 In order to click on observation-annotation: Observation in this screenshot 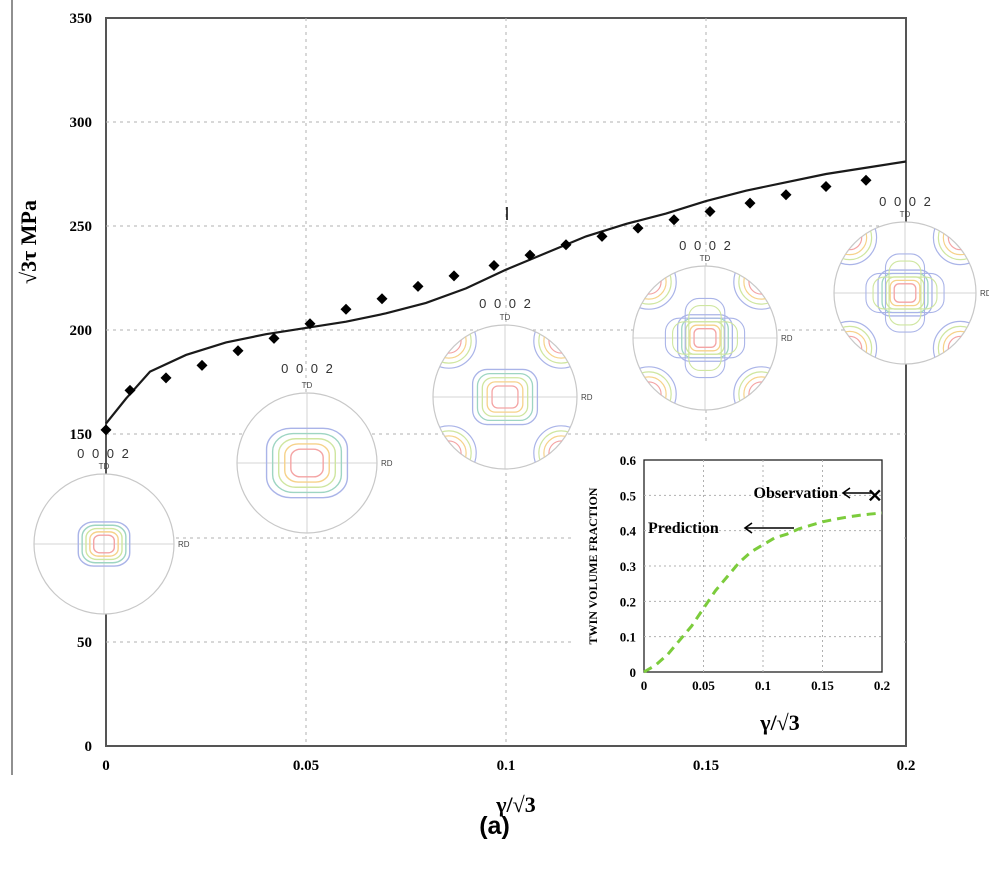, I will do `click(796, 493)`.